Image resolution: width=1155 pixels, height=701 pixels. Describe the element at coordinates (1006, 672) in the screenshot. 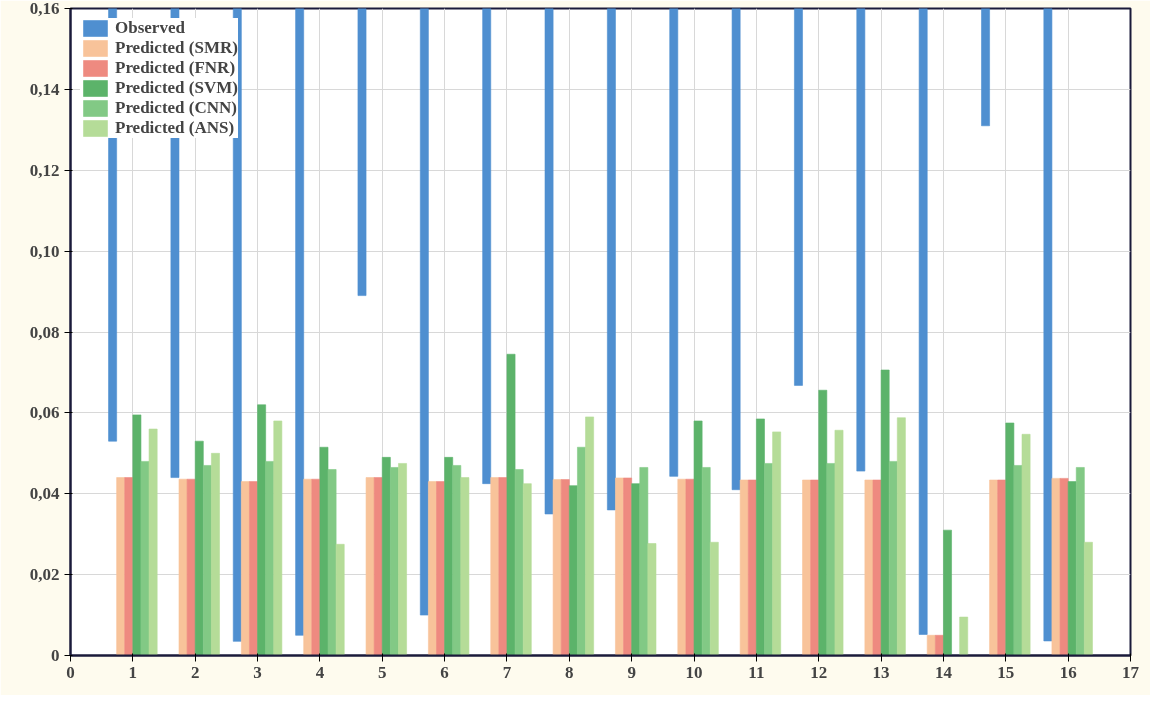

I see `x-tick-label: 15` at that location.